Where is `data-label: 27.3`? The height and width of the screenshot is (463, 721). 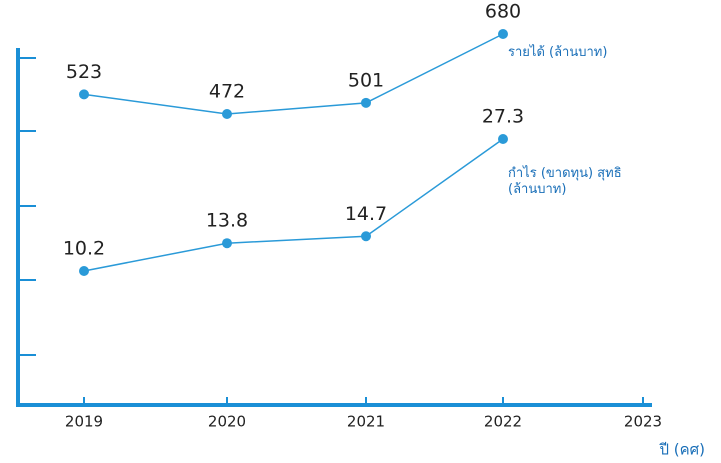 data-label: 27.3 is located at coordinates (503, 117).